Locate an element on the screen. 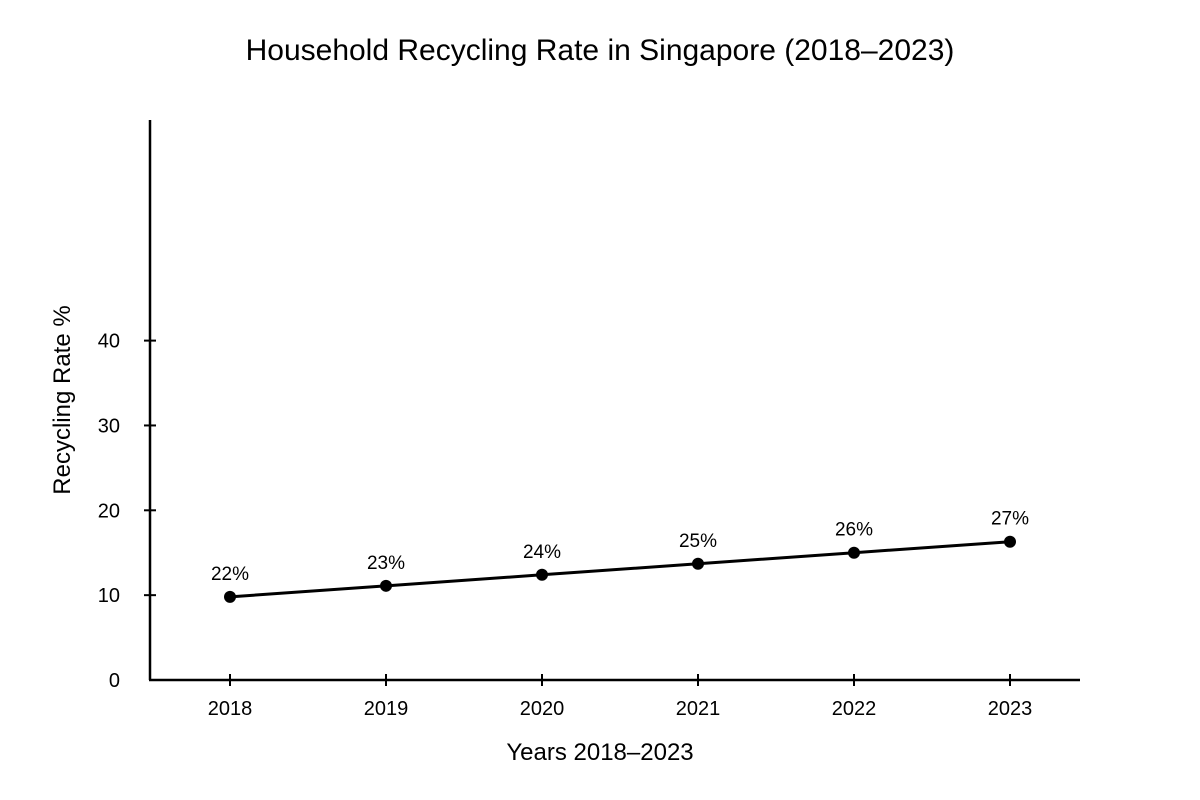 The height and width of the screenshot is (800, 1200). data-label: 26% is located at coordinates (854, 530).